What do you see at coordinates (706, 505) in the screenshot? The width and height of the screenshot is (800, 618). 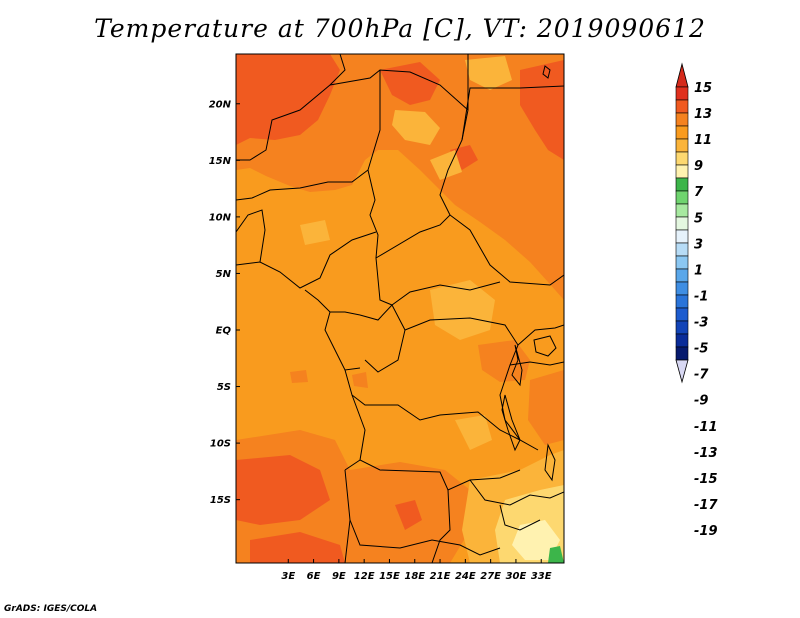 I see `colorbar-label: -17` at bounding box center [706, 505].